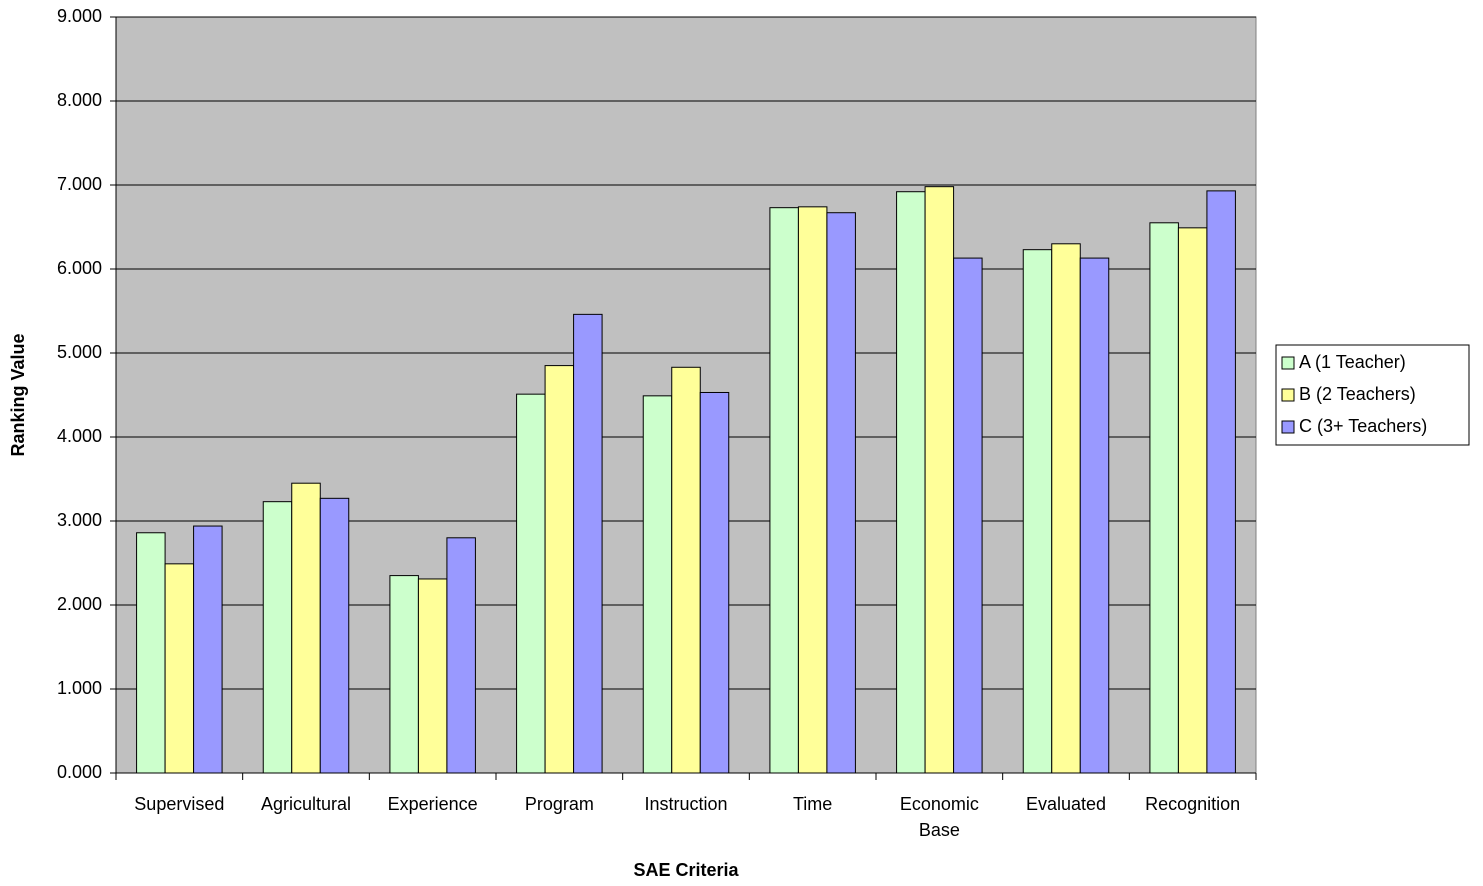  I want to click on y-tick-label: 1.000, so click(79, 688).